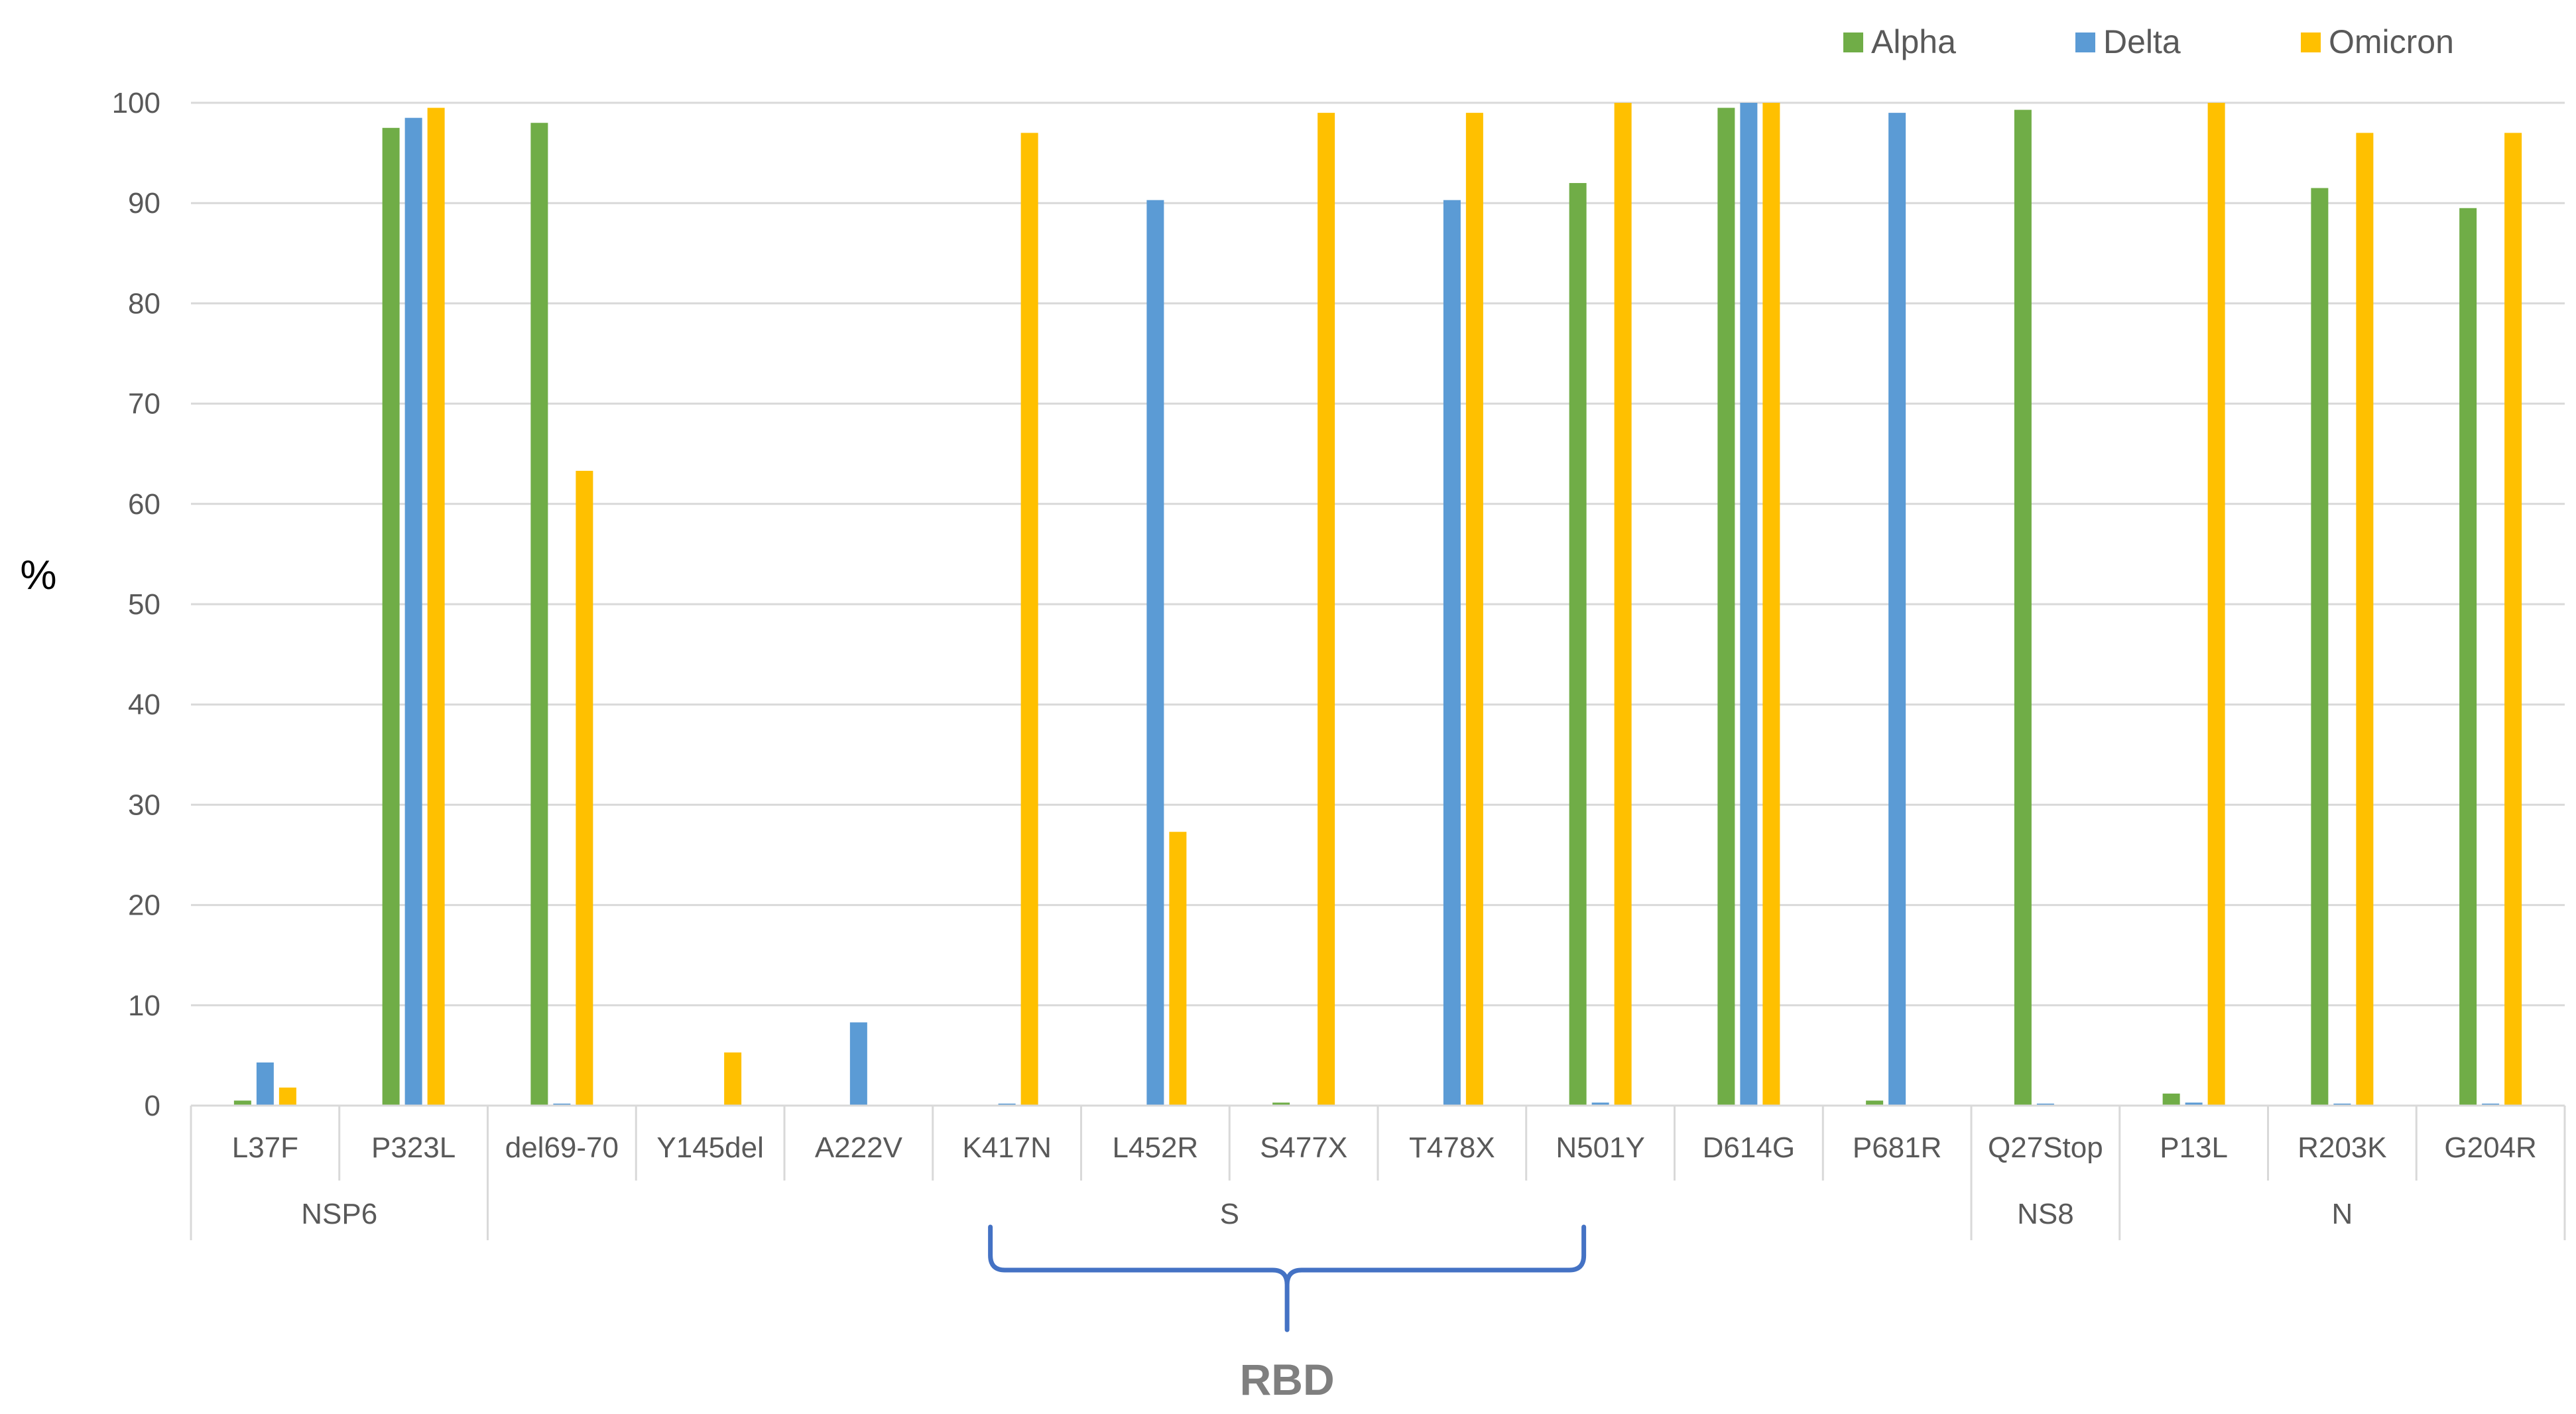 The width and height of the screenshot is (2576, 1414). I want to click on legend-label-delta: Delta, so click(2142, 42).